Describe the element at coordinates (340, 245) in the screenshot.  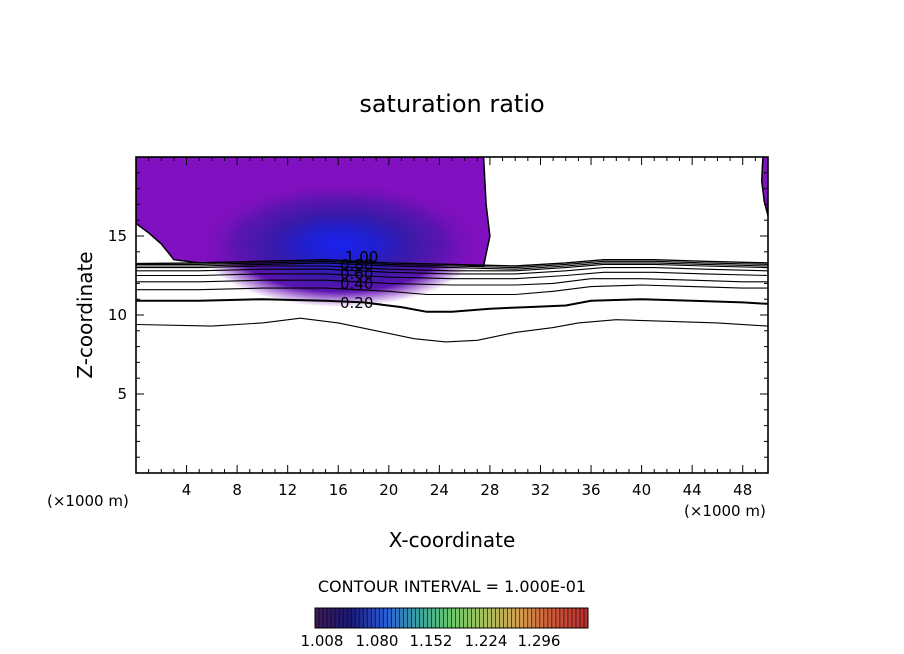
I see `supersaturation-core` at that location.